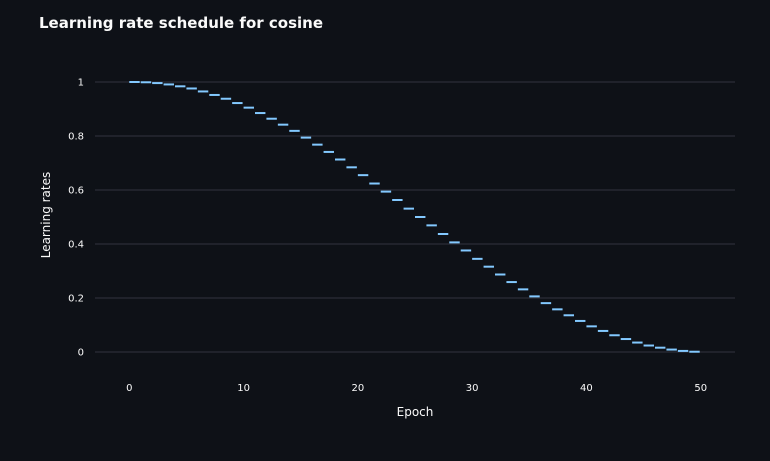 The height and width of the screenshot is (461, 770). Describe the element at coordinates (76, 299) in the screenshot. I see `y-tick-label: 0.2` at that location.